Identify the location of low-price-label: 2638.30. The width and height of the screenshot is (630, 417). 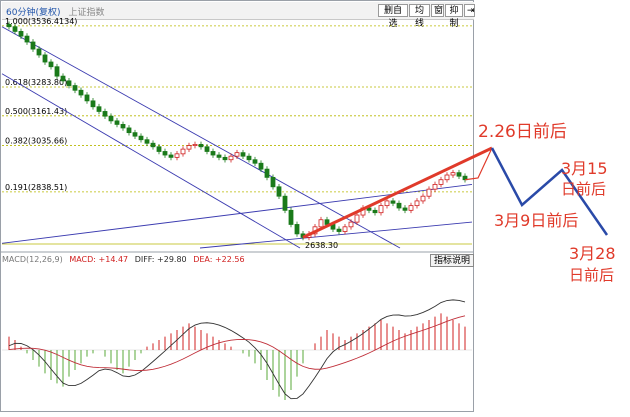
(321, 245).